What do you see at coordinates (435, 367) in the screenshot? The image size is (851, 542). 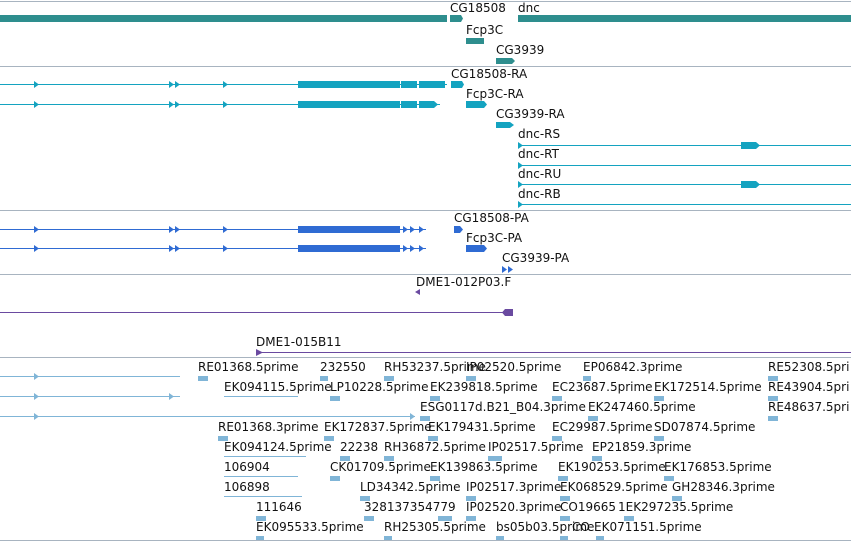 I see `est-label: RH53237.5prime` at bounding box center [435, 367].